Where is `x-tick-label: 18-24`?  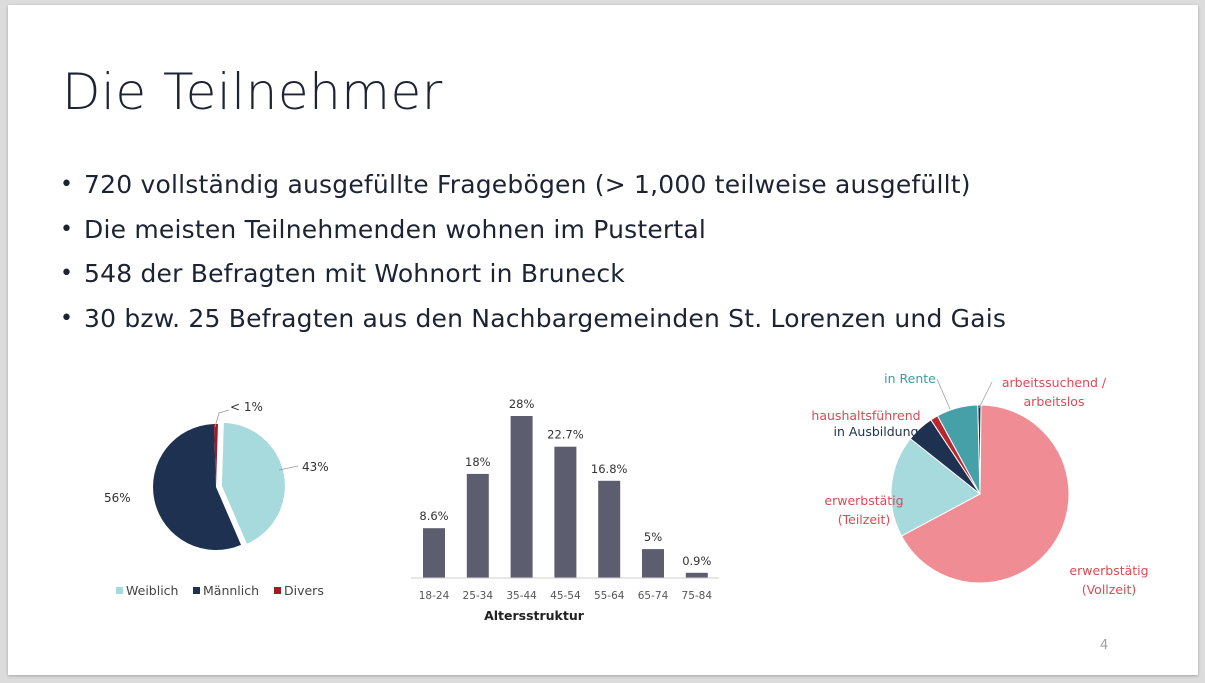
x-tick-label: 18-24 is located at coordinates (434, 596).